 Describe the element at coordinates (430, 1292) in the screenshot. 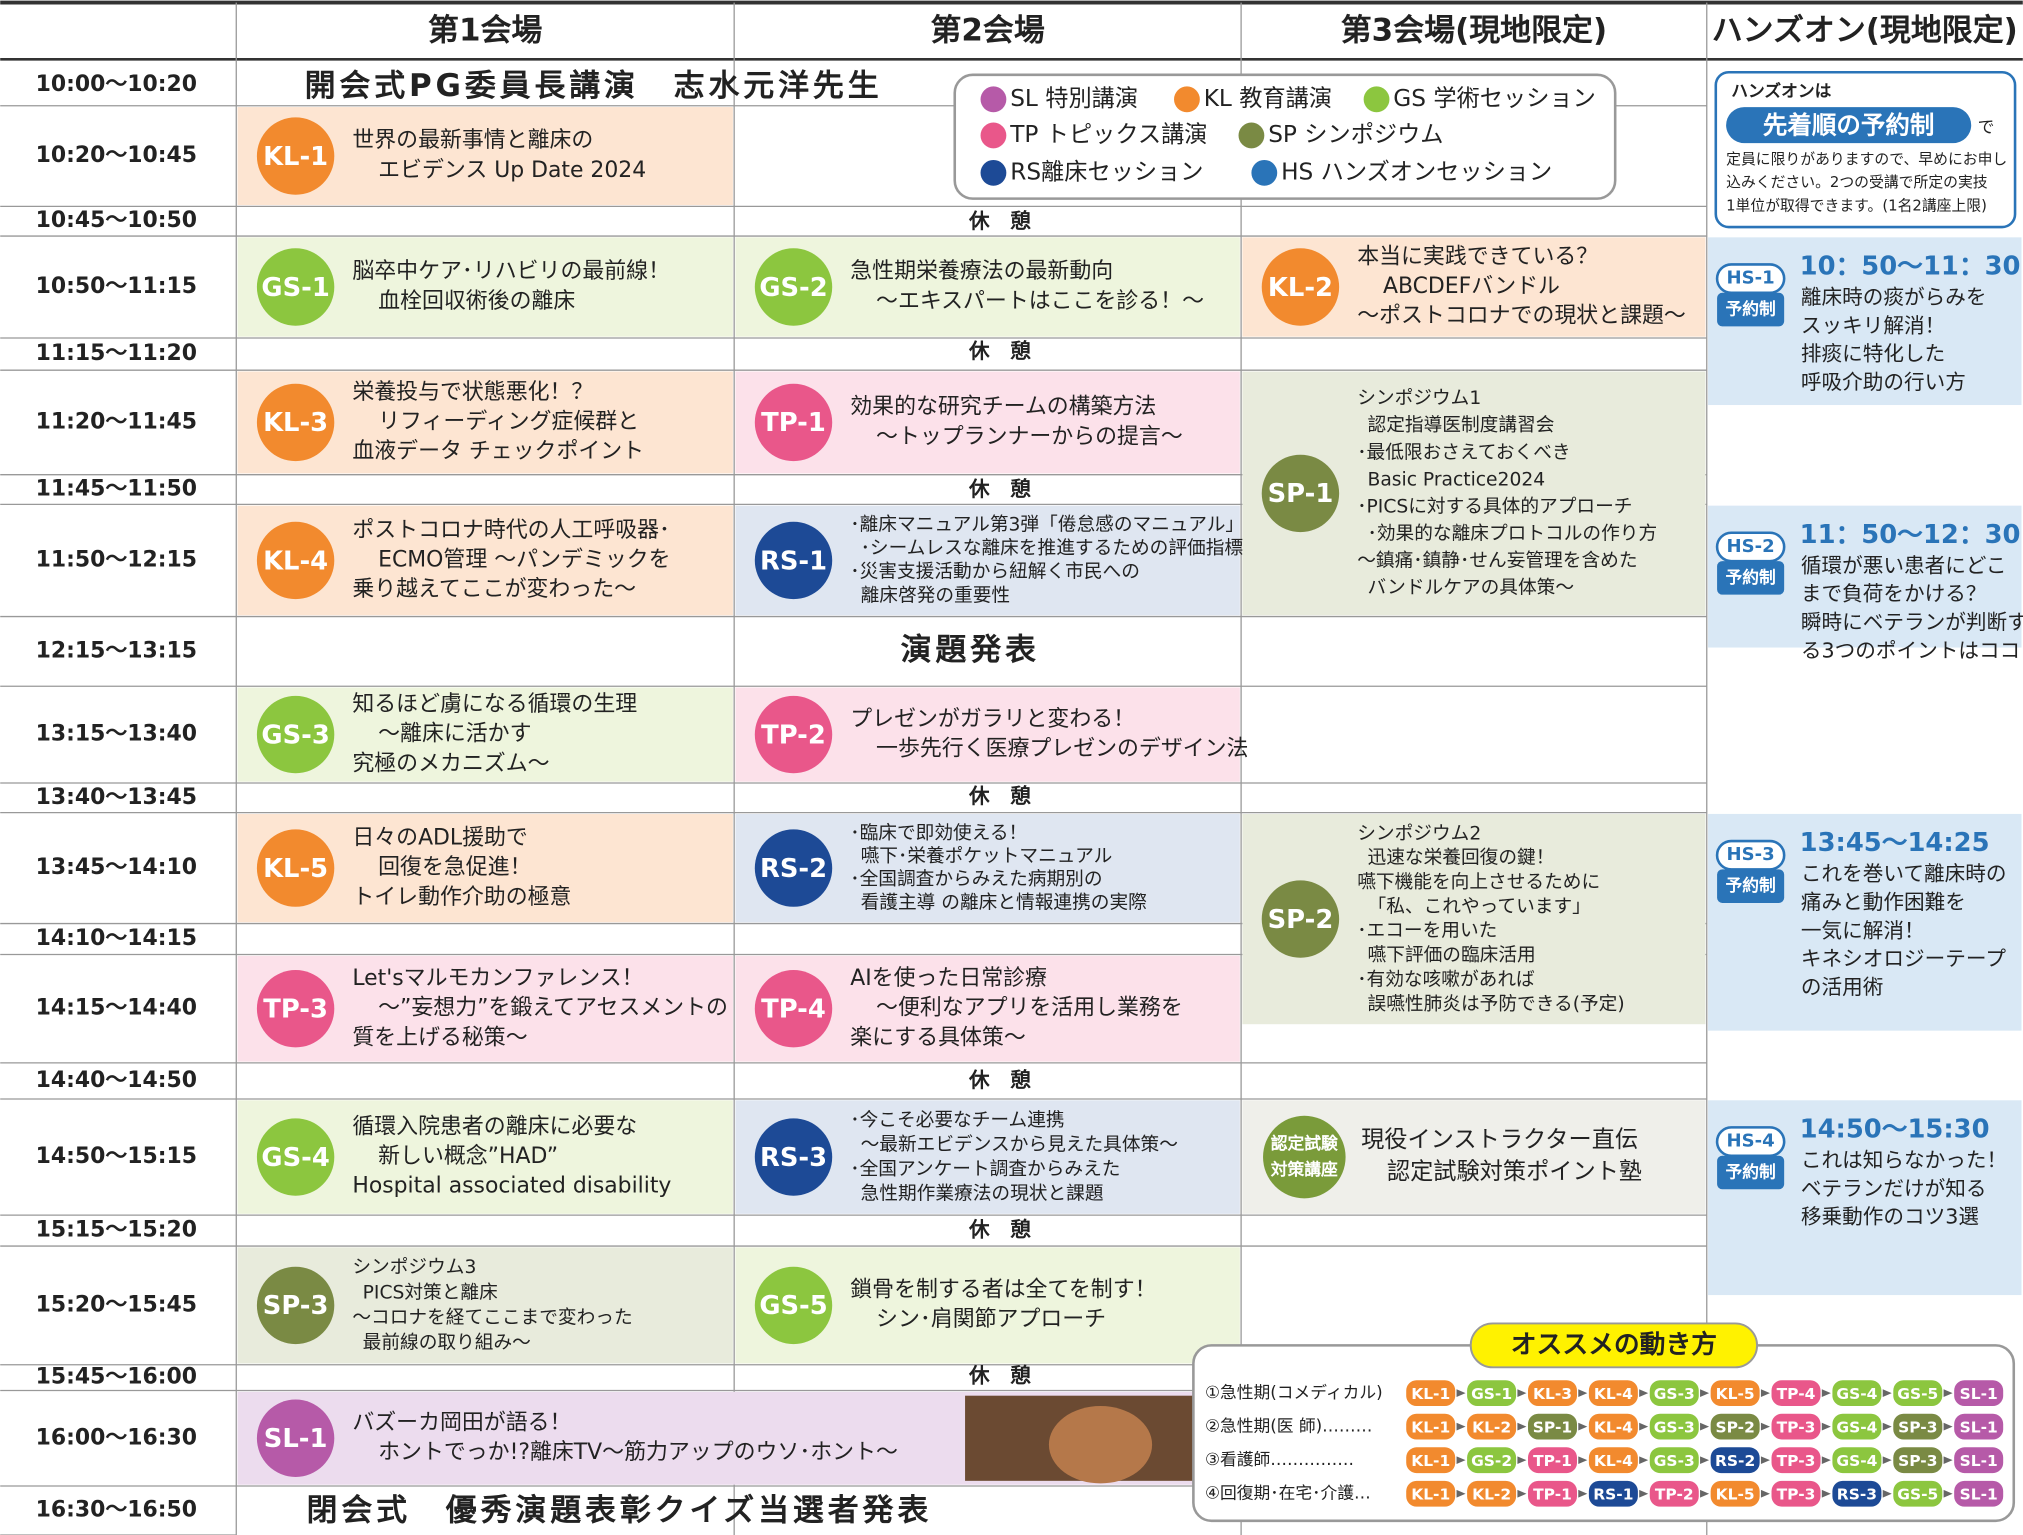

I see `session-line: PICS対策と離床` at that location.